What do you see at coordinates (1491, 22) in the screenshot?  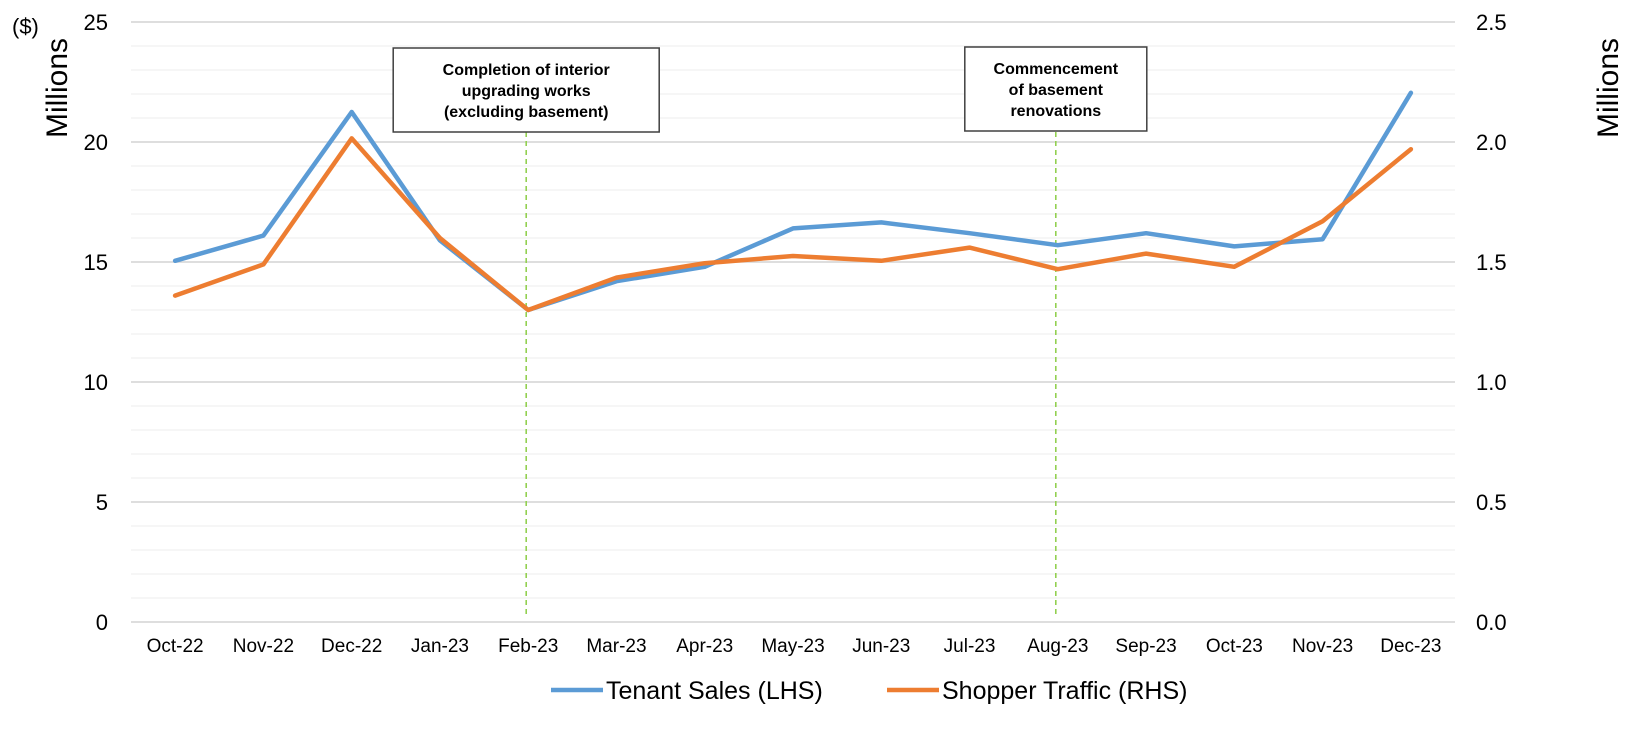 I see `right-axis-tick-label: 2.5` at bounding box center [1491, 22].